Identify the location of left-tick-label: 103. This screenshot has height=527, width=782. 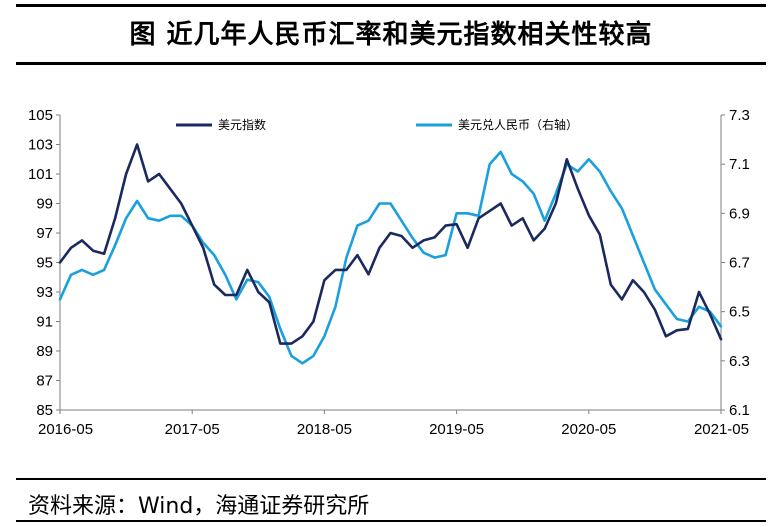
(40, 145).